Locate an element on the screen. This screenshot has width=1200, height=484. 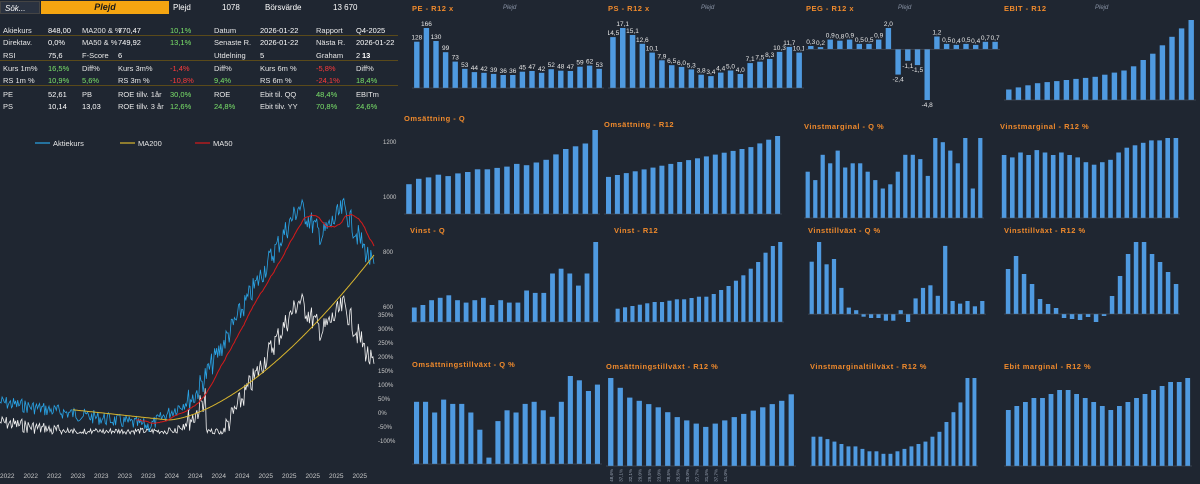
data-label: 128 is located at coordinates (417, 38).